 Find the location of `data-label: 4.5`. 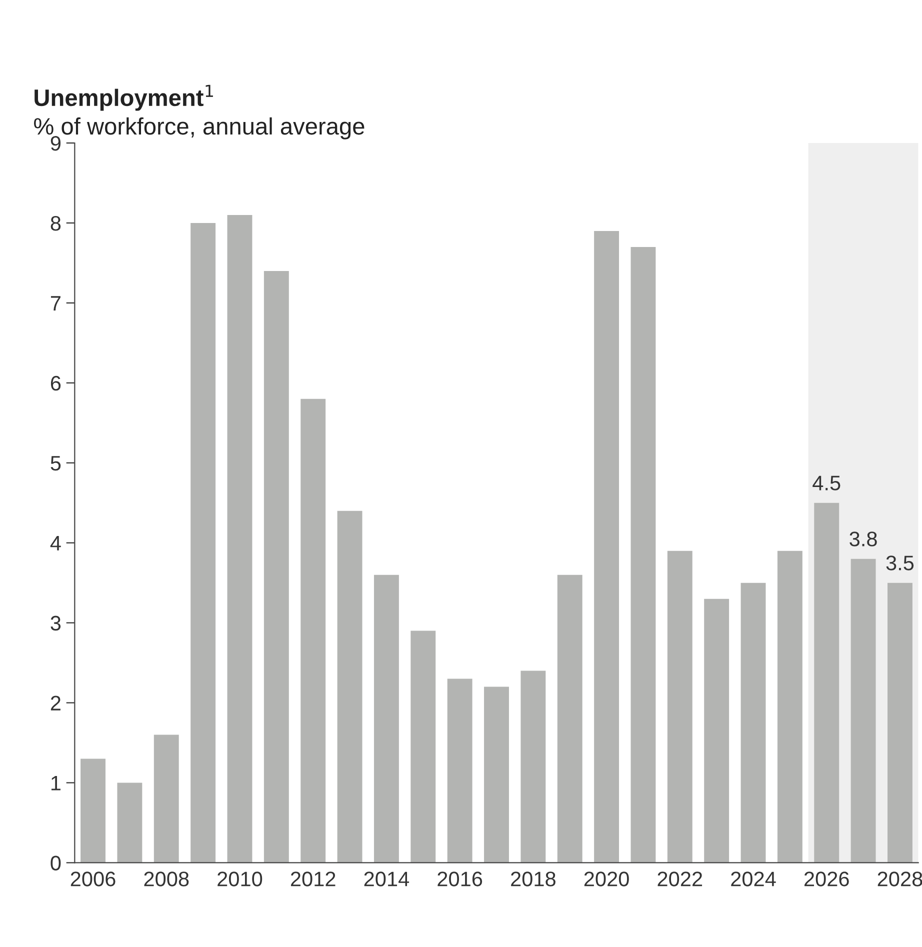

data-label: 4.5 is located at coordinates (826, 483).